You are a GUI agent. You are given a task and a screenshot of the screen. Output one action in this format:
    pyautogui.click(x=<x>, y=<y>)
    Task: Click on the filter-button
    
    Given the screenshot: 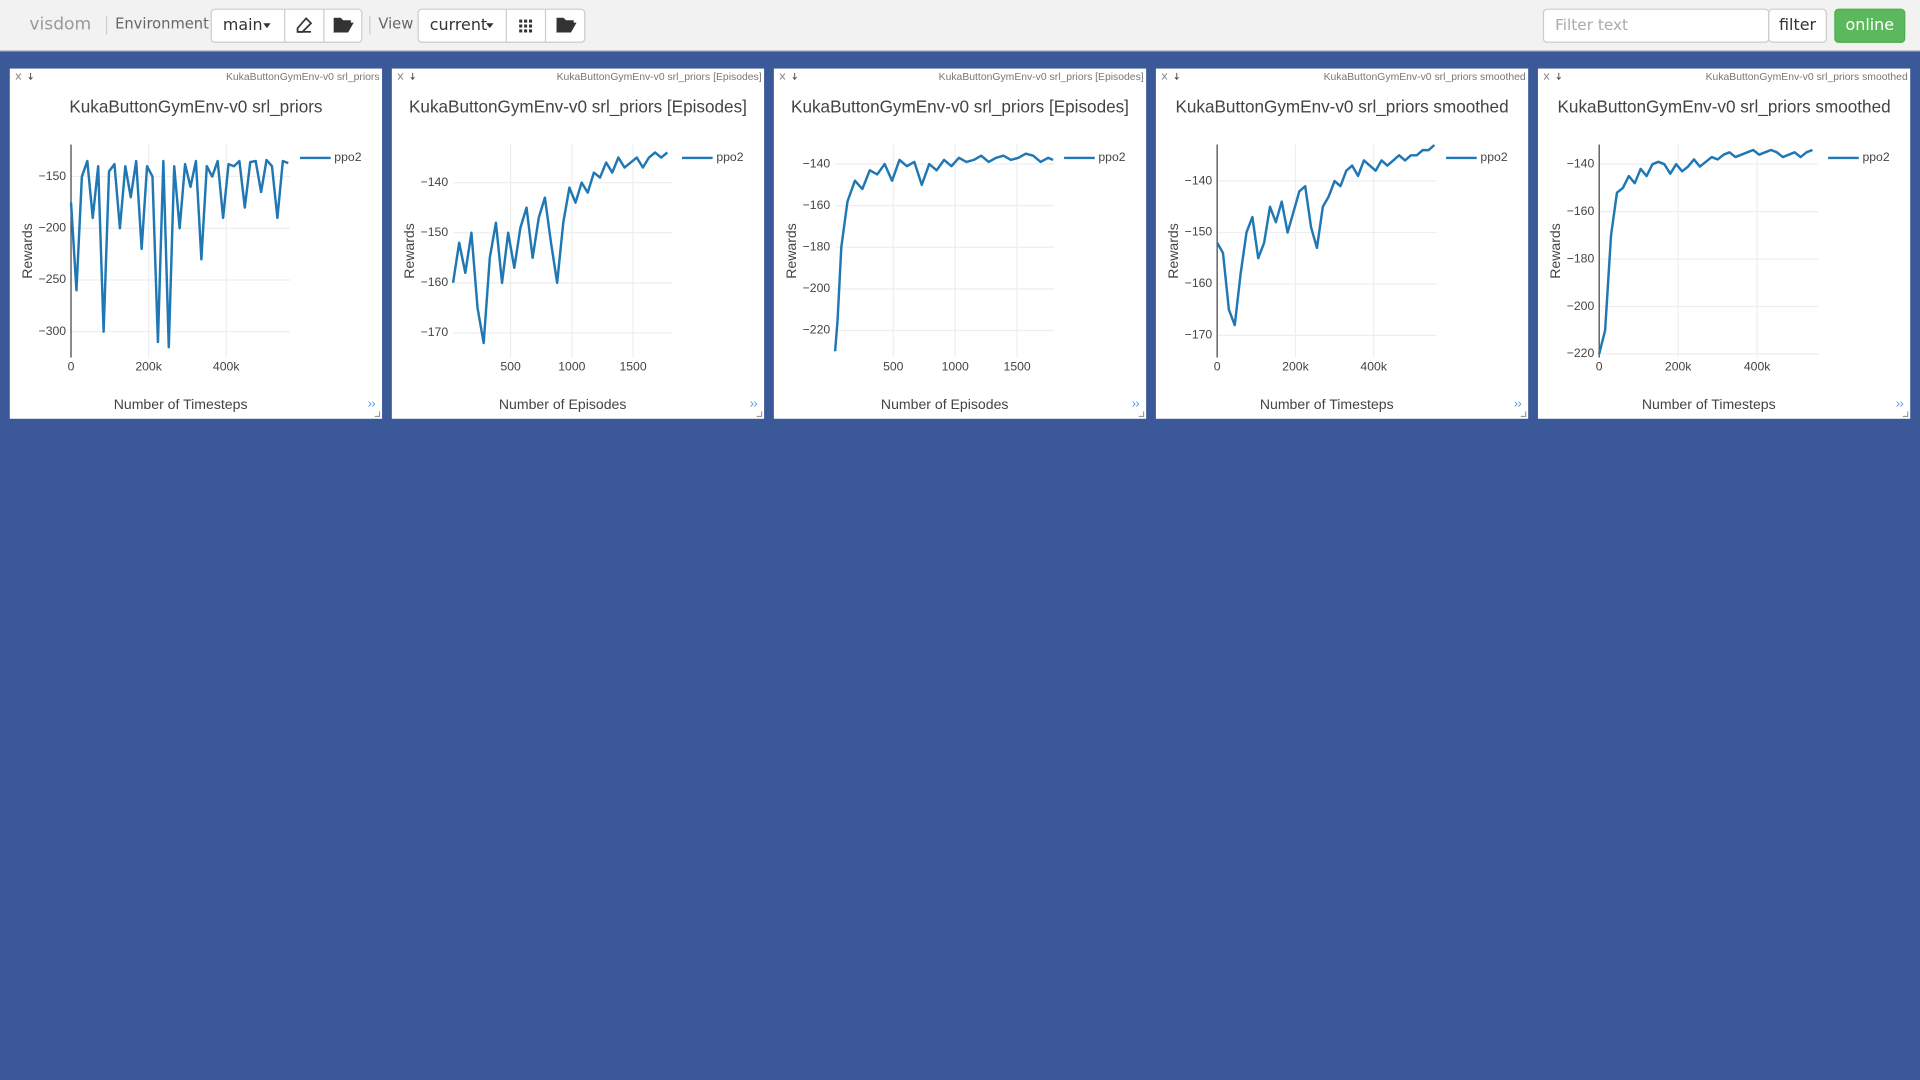 What is the action you would take?
    pyautogui.click(x=1797, y=25)
    